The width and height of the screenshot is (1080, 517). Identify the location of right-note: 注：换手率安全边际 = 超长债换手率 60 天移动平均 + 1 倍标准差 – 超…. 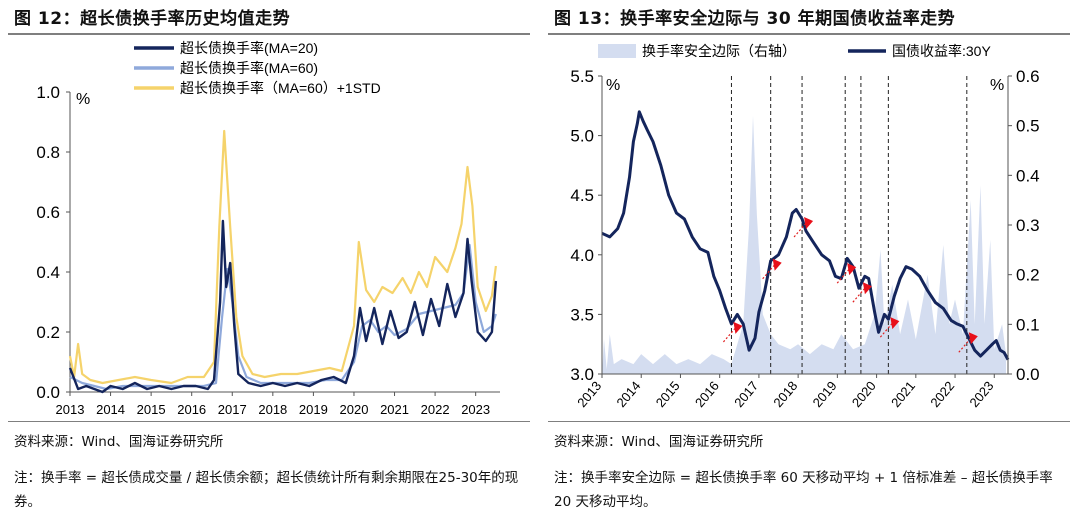
(803, 490).